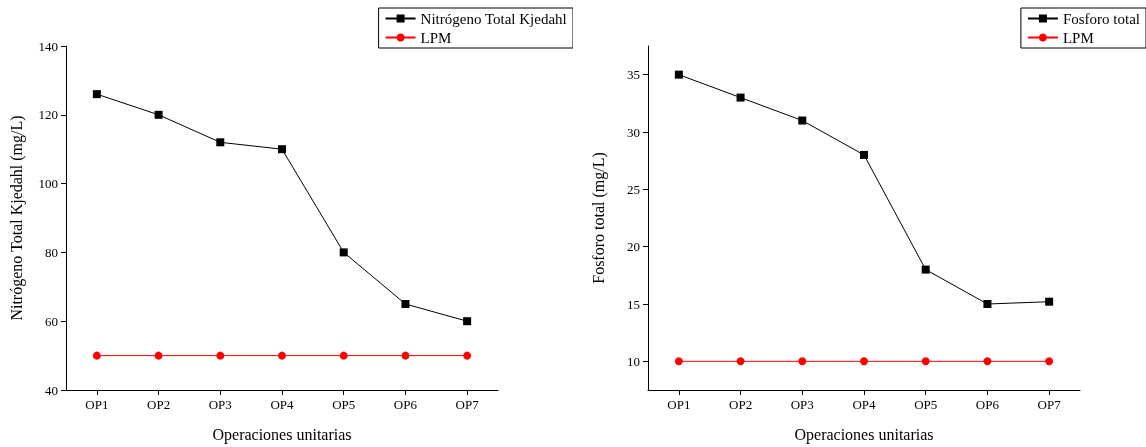 Image resolution: width=1146 pixels, height=447 pixels. I want to click on y-tick-label: 25, so click(633, 189).